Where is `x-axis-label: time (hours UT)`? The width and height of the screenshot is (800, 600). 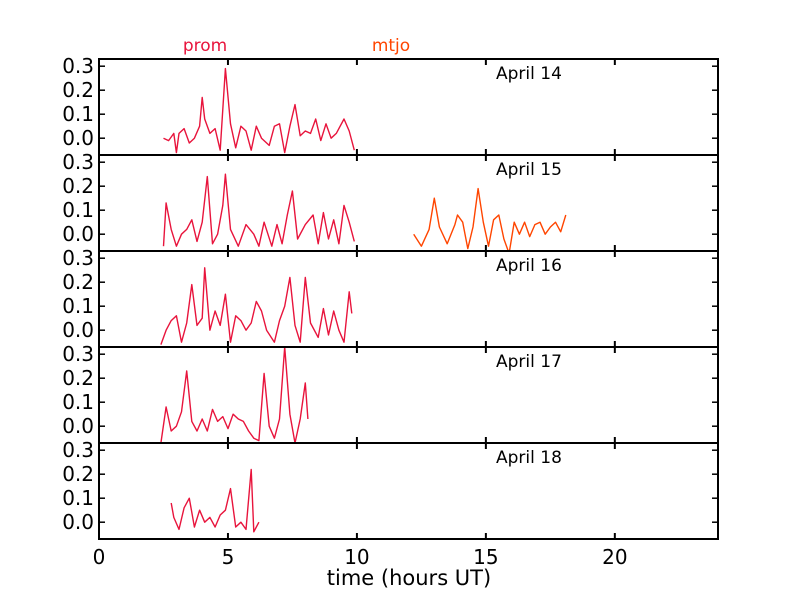
x-axis-label: time (hours UT) is located at coordinates (409, 578).